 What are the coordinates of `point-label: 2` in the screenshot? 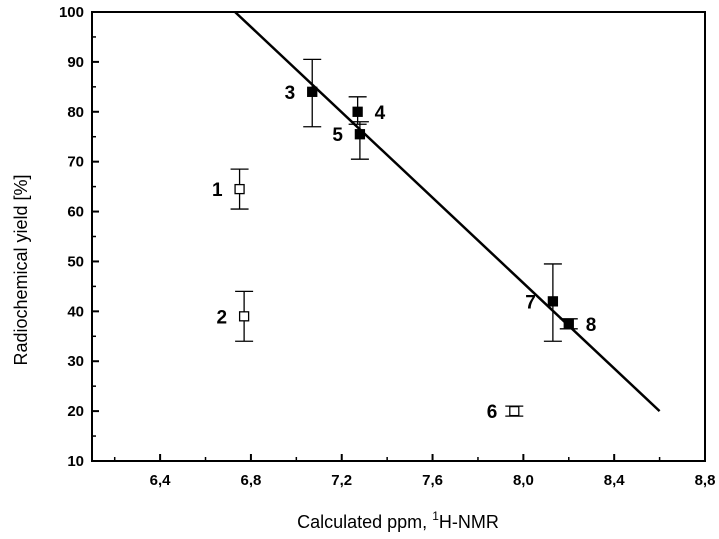 It's located at (222, 317).